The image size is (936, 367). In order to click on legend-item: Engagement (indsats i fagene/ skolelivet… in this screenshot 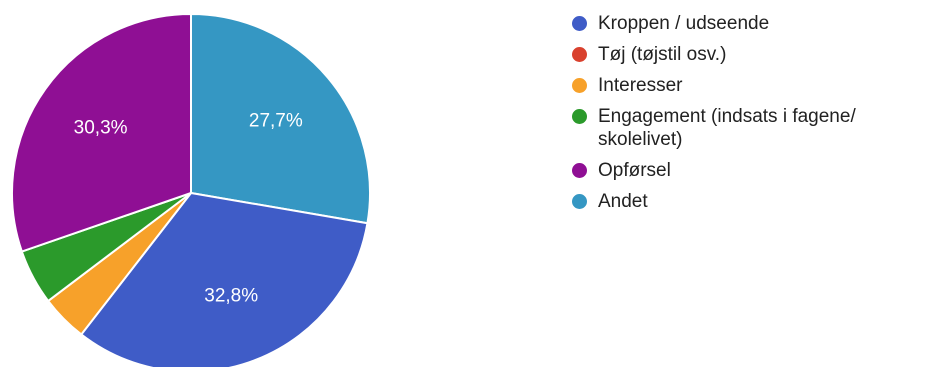, I will do `click(754, 128)`.